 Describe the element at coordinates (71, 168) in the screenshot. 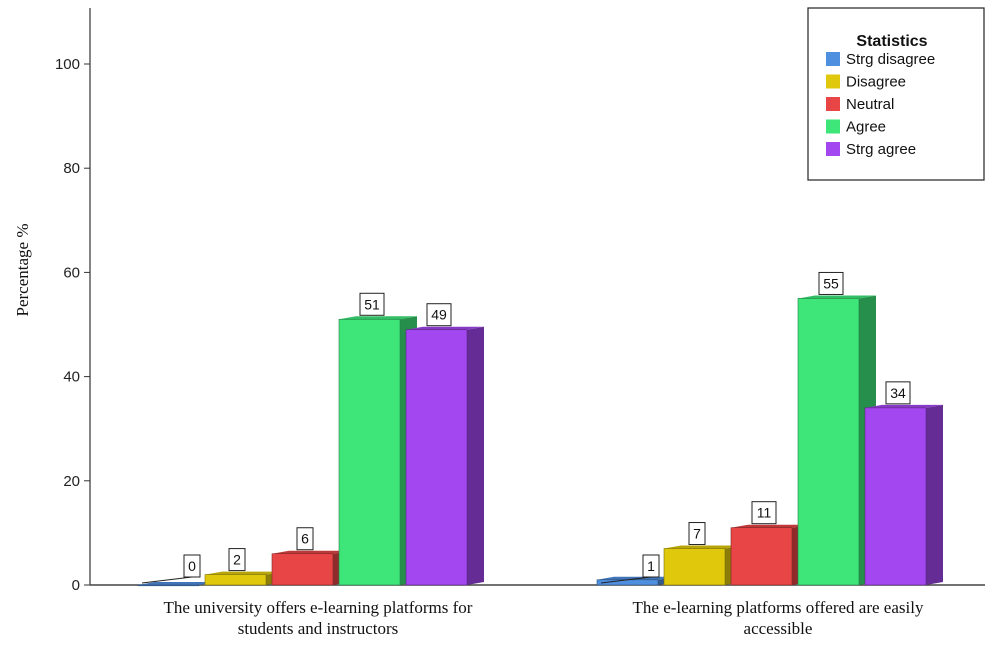

I see `y-tick-label: 80` at that location.